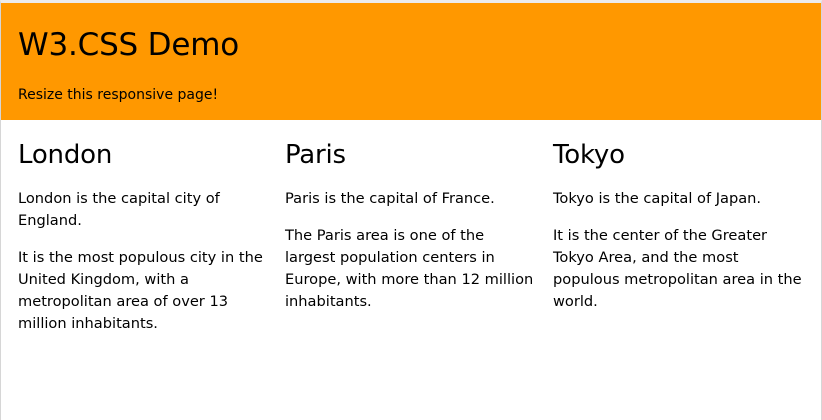 The height and width of the screenshot is (420, 822). What do you see at coordinates (65, 155) in the screenshot?
I see `city-heading: London` at bounding box center [65, 155].